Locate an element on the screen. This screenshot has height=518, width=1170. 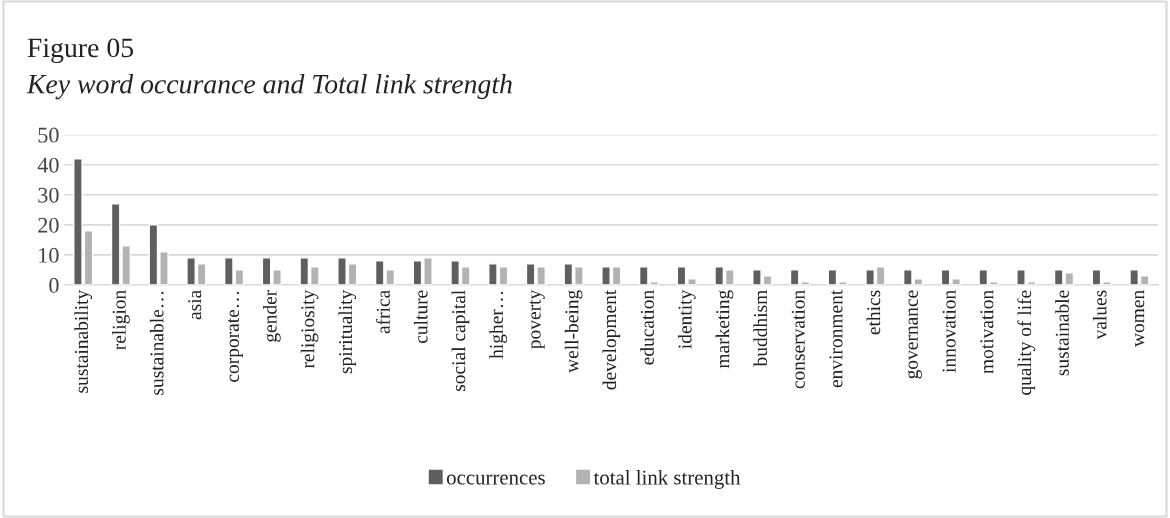
x-tick-label: religion is located at coordinates (121, 320).